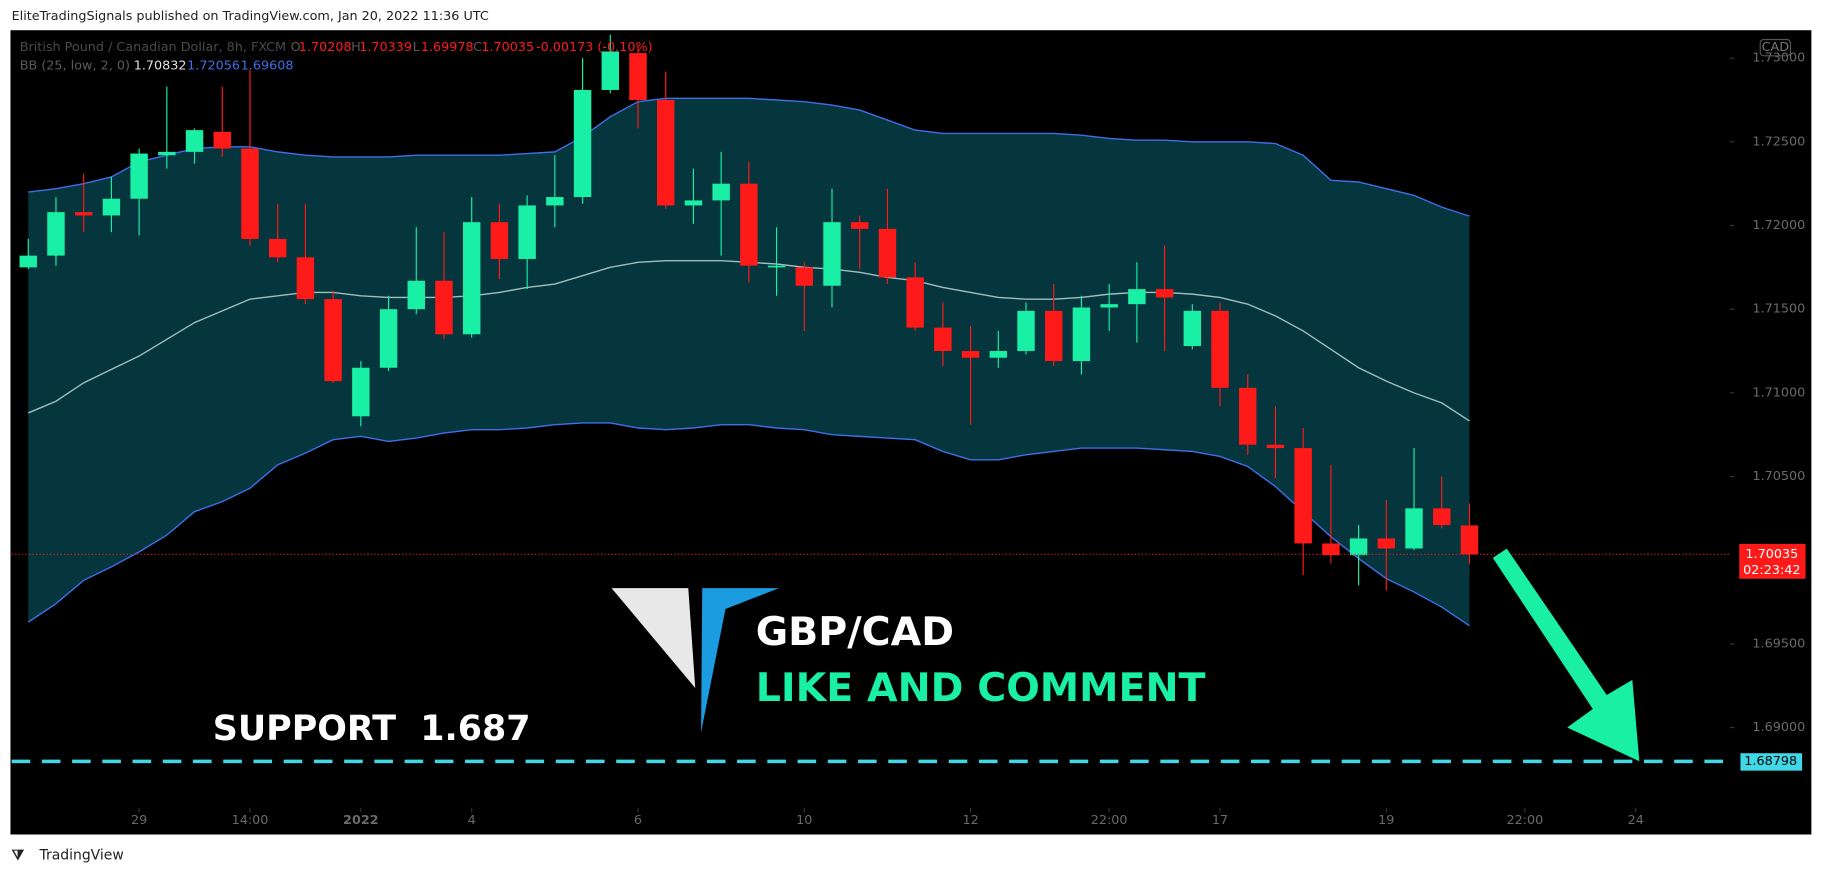 This screenshot has width=1823, height=874. What do you see at coordinates (75, 66) in the screenshot?
I see `indicator-label: BB (25, low, 2, 0)` at bounding box center [75, 66].